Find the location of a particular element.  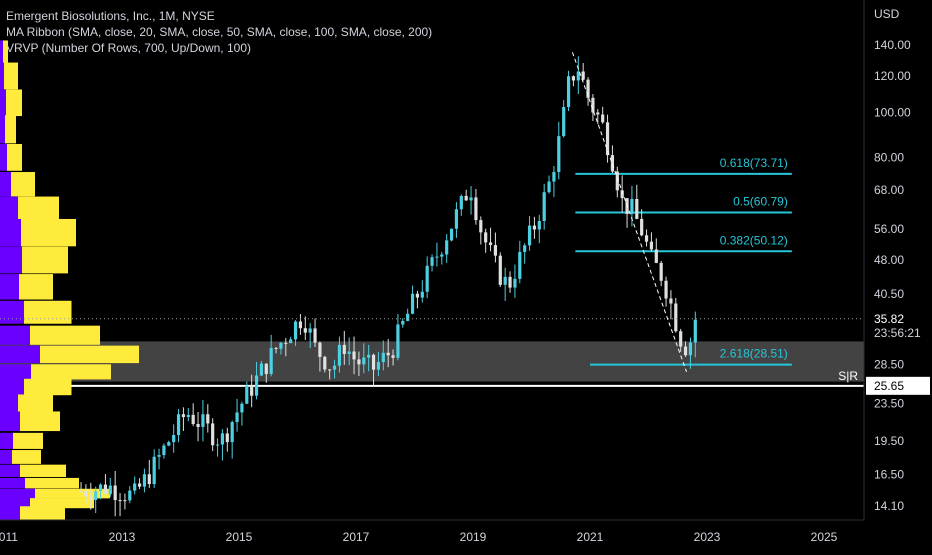

trend-line is located at coordinates (629, 212).